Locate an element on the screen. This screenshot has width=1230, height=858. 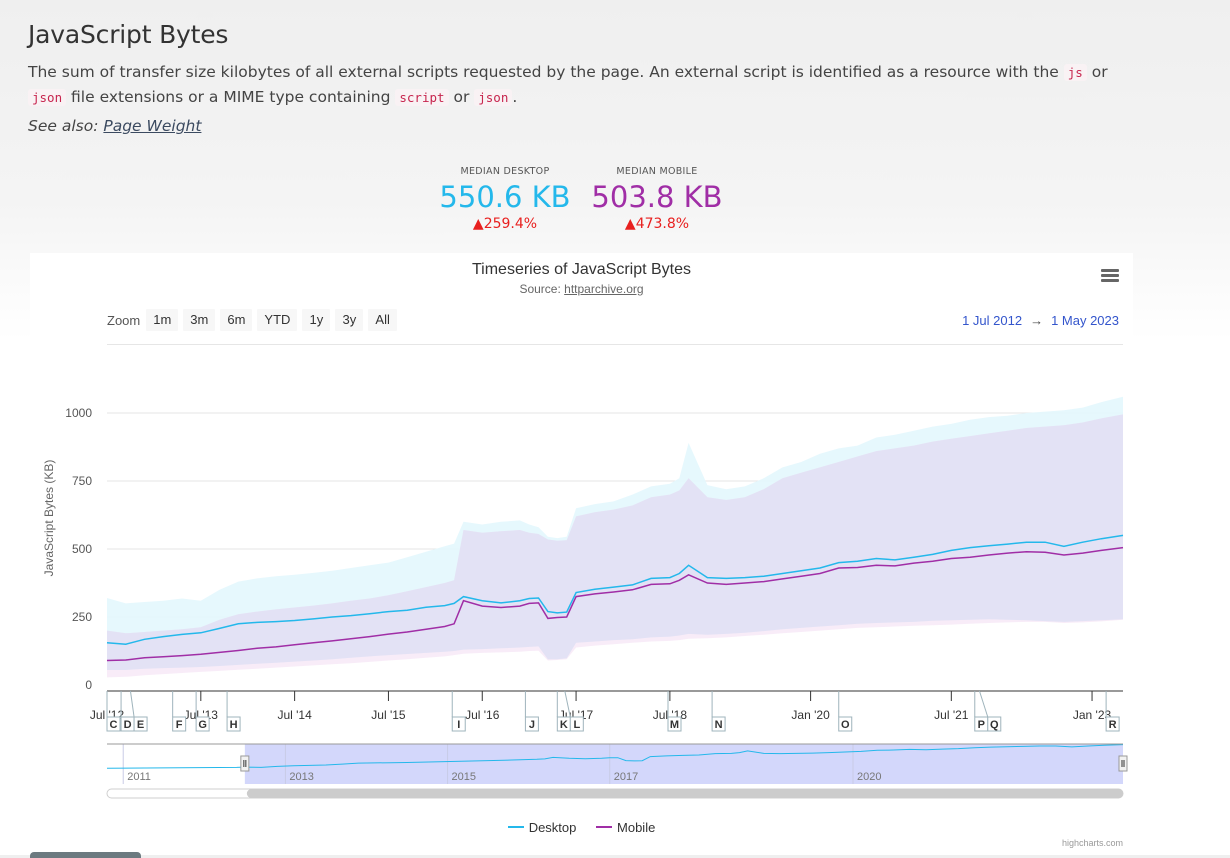
y-tick-label: 250 is located at coordinates (82, 617).